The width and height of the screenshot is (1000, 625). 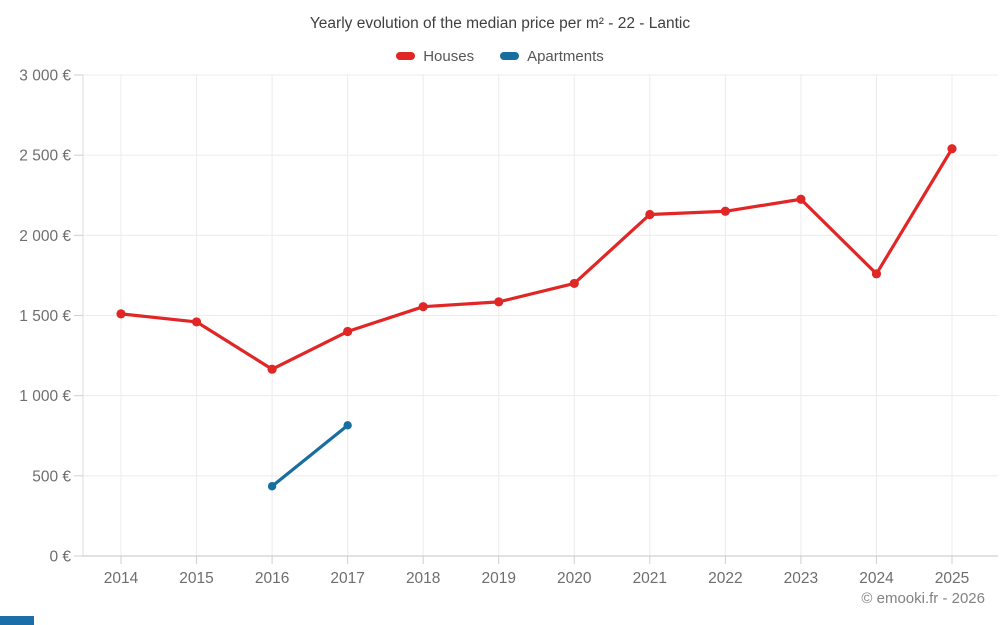 What do you see at coordinates (876, 578) in the screenshot?
I see `x-tick-label: 2024` at bounding box center [876, 578].